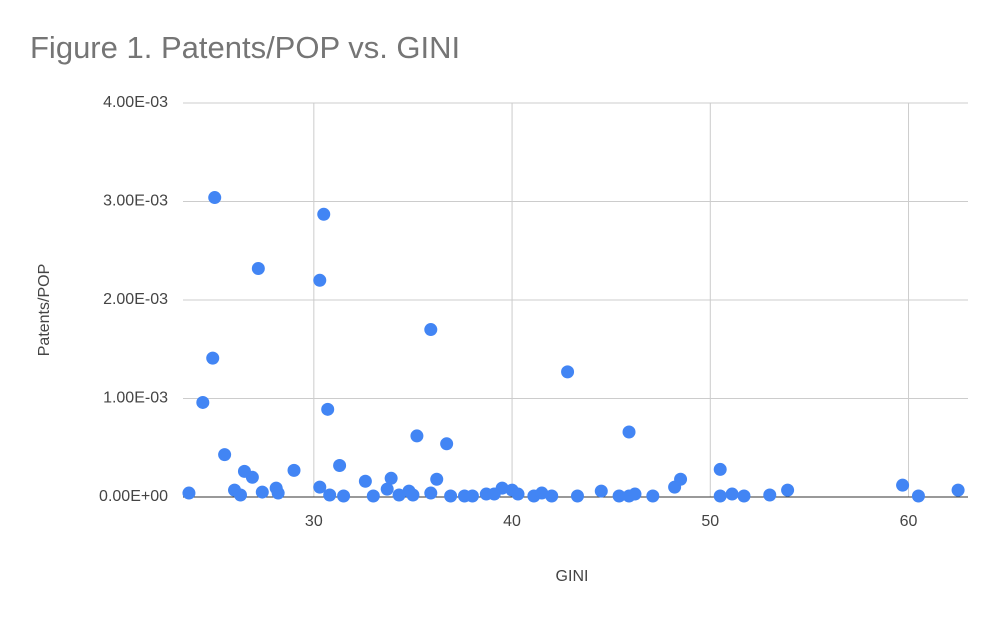 This screenshot has height=618, width=1000. I want to click on x-tick-label: 50, so click(710, 521).